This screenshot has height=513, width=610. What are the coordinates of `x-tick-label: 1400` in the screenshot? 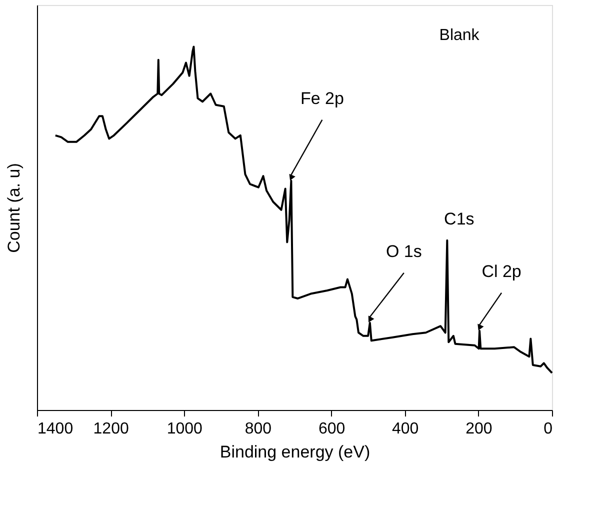 It's located at (56, 429).